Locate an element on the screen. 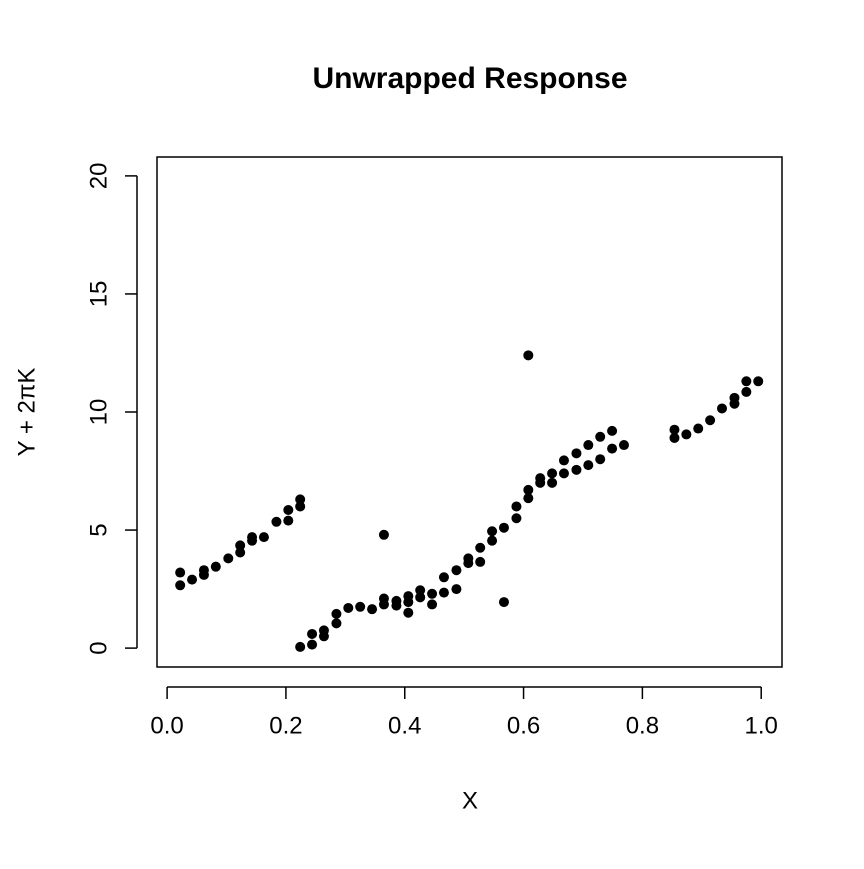 Image resolution: width=864 pixels, height=869 pixels. x-tick-label: 0.2 is located at coordinates (285, 725).